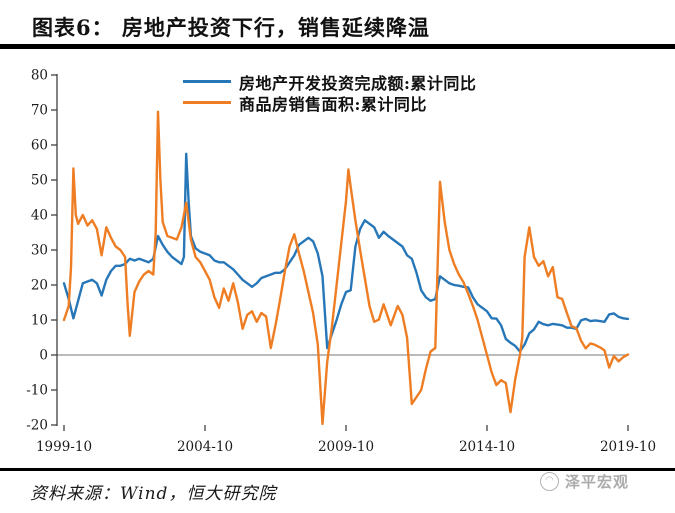 The width and height of the screenshot is (675, 513). Describe the element at coordinates (358, 83) in the screenshot. I see `legend-label-investment: 房地产开发投资完成额:累计同比` at that location.